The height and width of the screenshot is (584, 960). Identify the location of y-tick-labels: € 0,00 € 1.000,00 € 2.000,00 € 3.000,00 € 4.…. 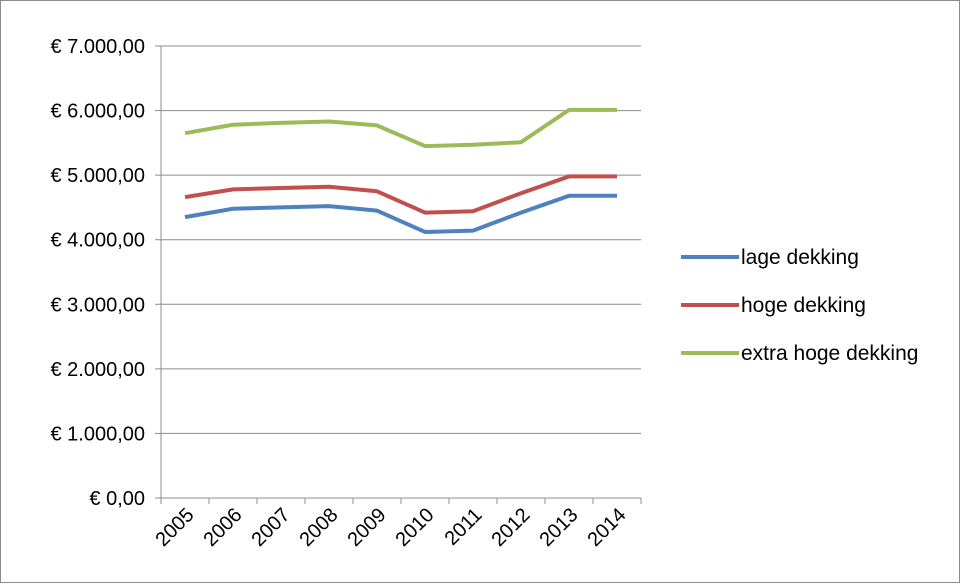
(97, 273).